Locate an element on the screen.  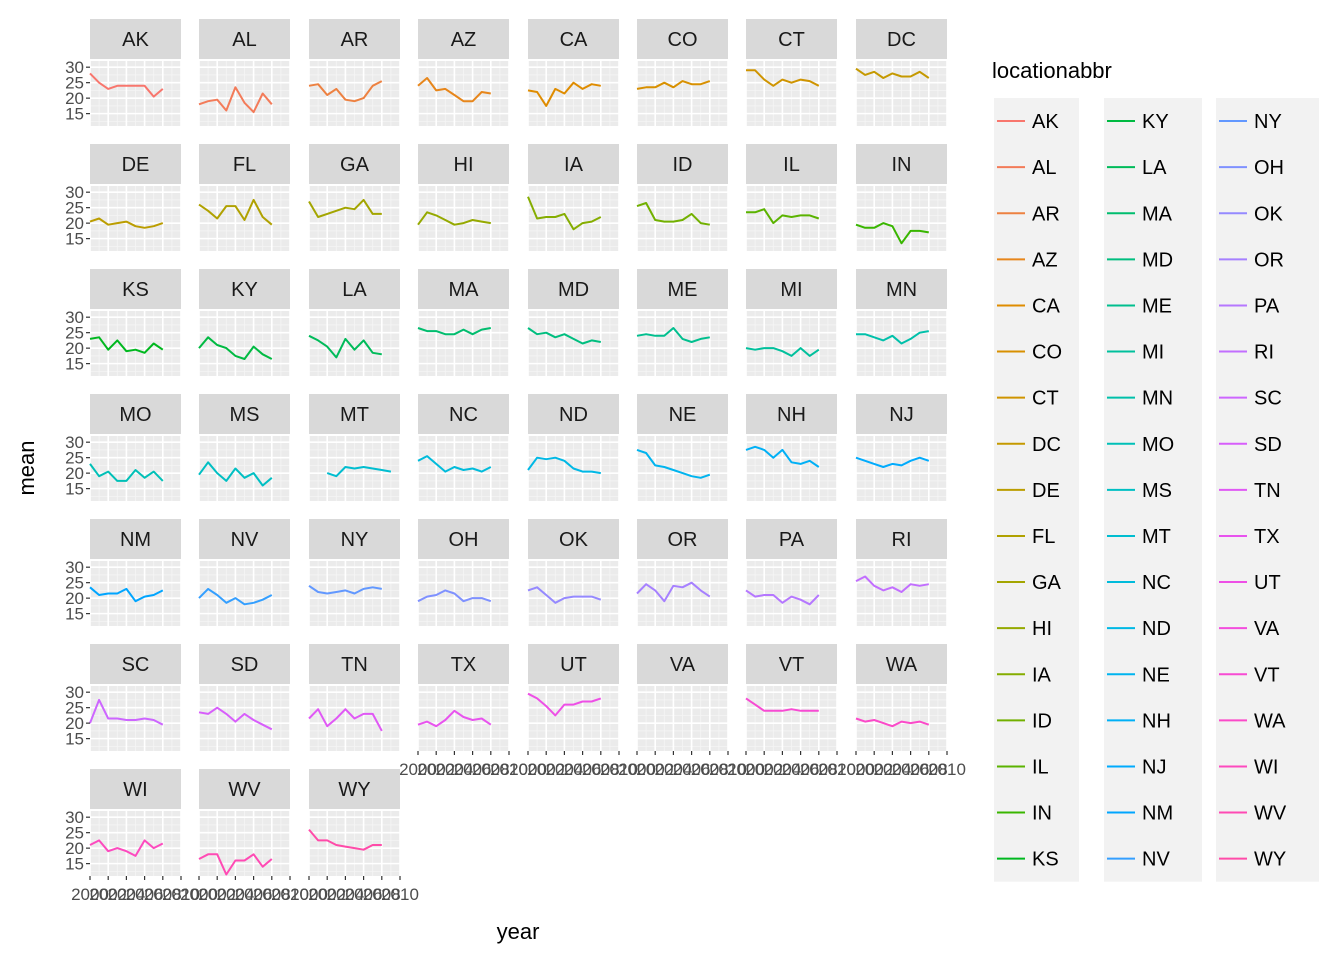
legend-label: NC is located at coordinates (1156, 583).